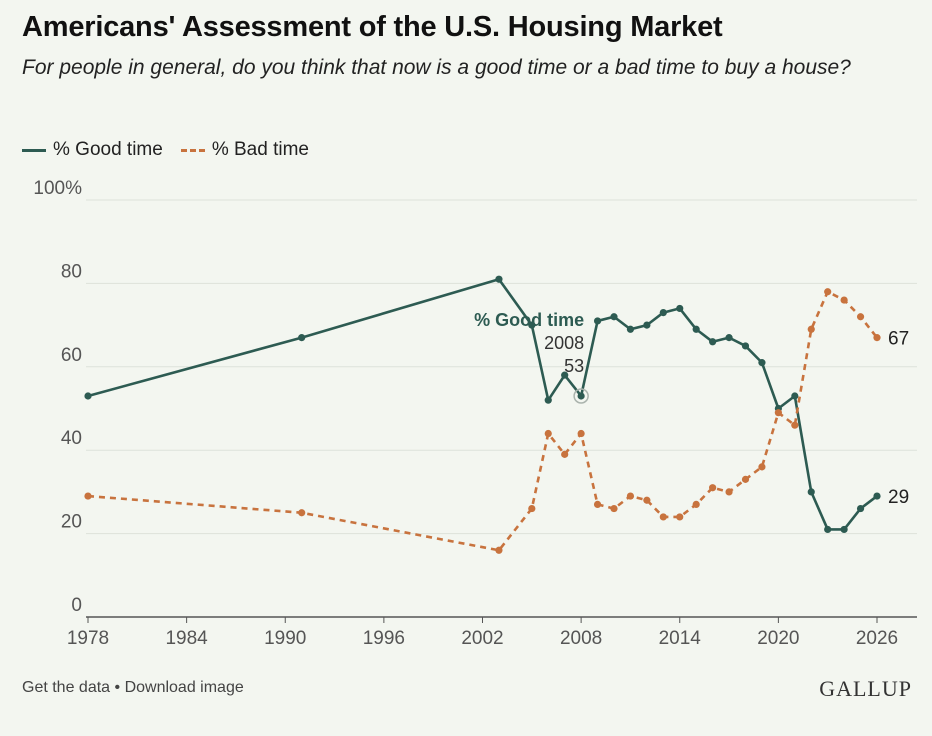 The image size is (932, 736). Describe the element at coordinates (384, 638) in the screenshot. I see `x-tick-label-1996: 1996` at that location.